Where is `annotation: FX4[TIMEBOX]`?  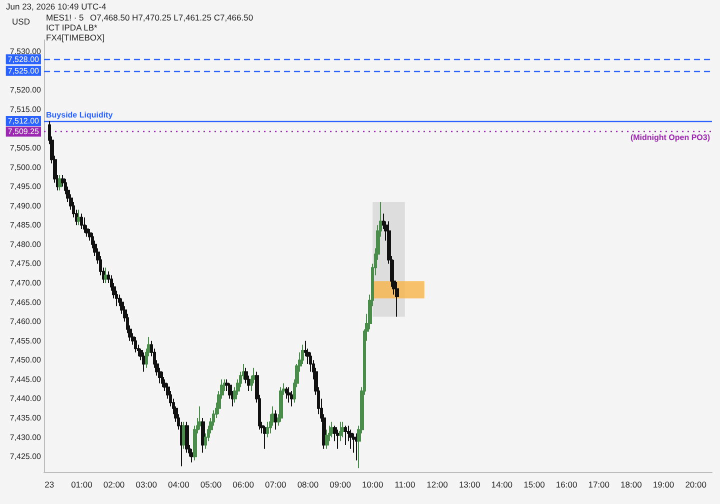 annotation: FX4[TIMEBOX] is located at coordinates (75, 37).